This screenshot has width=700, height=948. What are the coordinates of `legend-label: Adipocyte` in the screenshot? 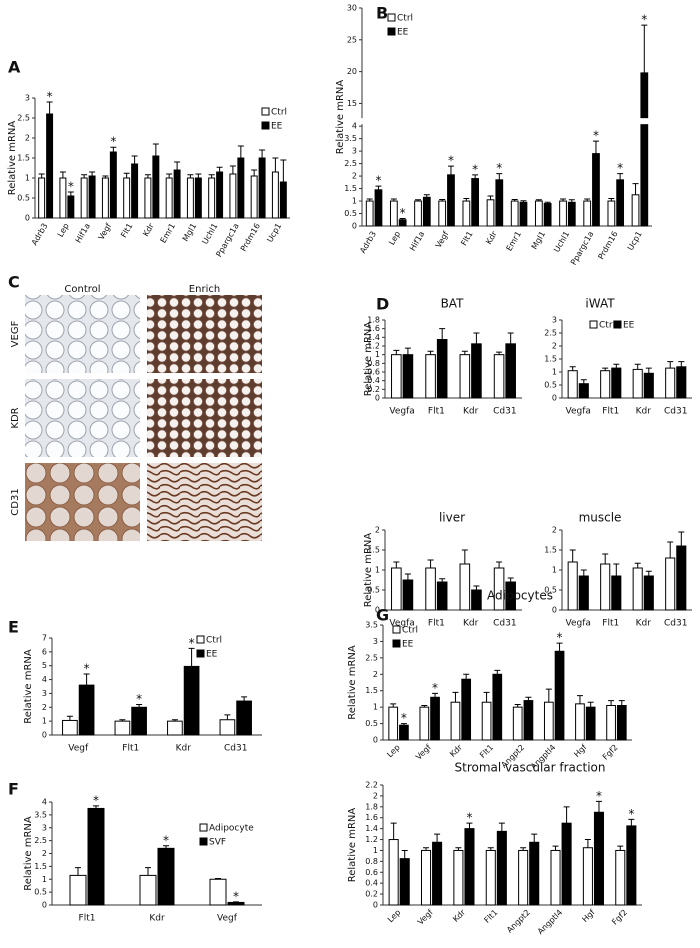 It's located at (231, 829).